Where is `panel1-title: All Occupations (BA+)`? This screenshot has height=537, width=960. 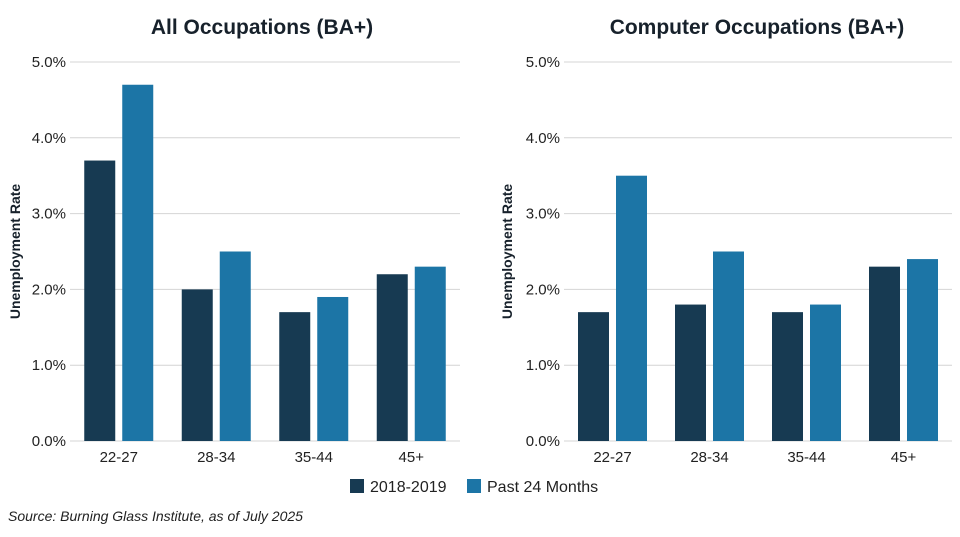 panel1-title: All Occupations (BA+) is located at coordinates (262, 27).